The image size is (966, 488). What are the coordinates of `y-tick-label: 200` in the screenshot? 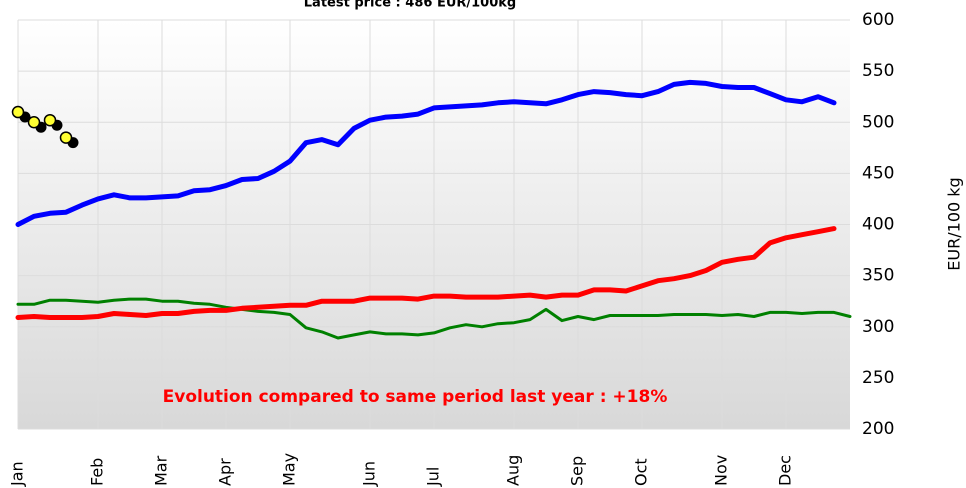 It's located at (878, 429).